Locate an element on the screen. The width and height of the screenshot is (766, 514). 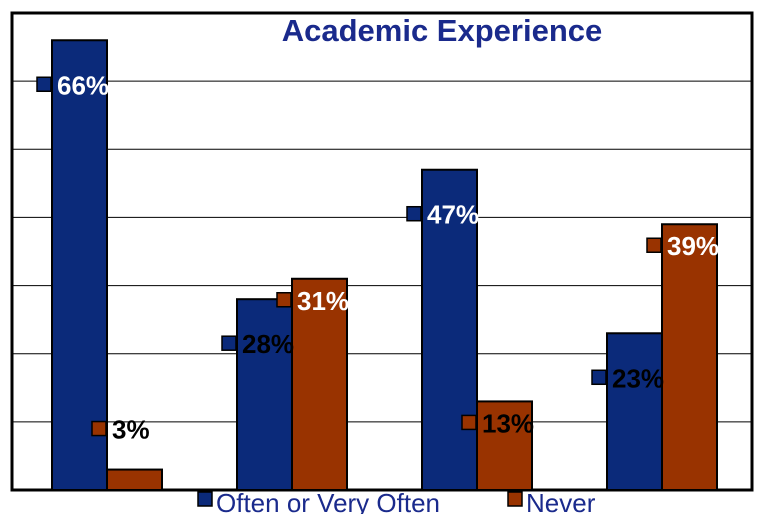
data-label: 28% is located at coordinates (268, 344).